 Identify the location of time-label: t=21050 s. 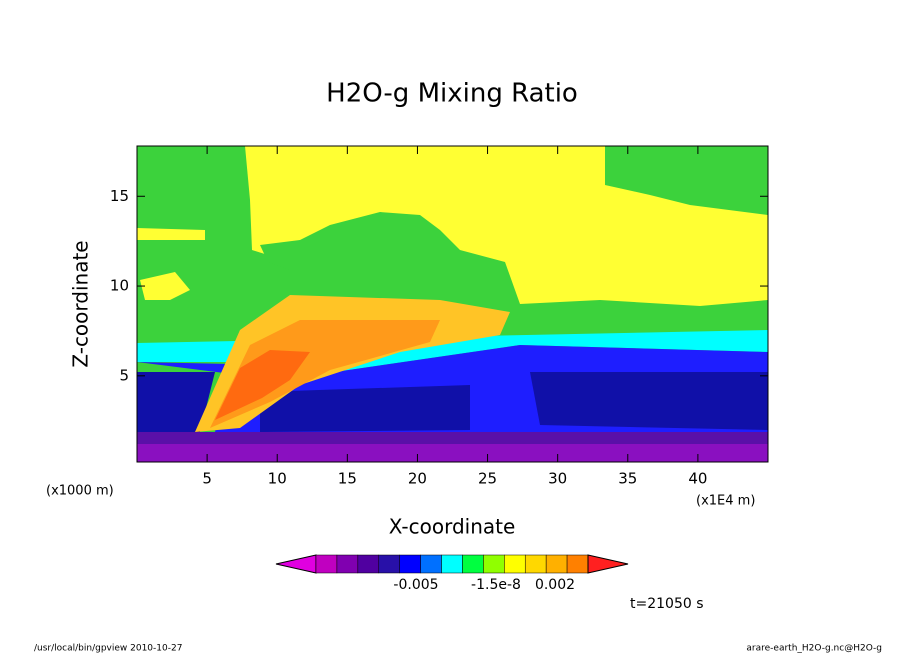
(667, 604).